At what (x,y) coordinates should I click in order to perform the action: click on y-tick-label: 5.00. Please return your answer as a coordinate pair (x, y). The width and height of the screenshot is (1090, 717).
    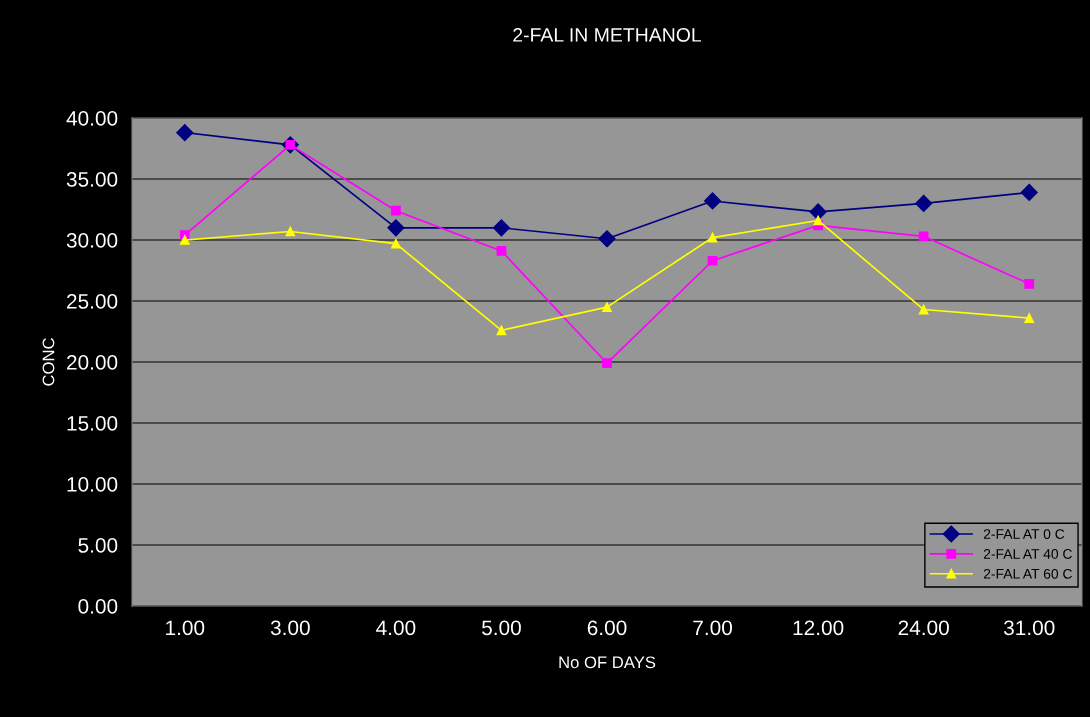
    Looking at the image, I should click on (98, 545).